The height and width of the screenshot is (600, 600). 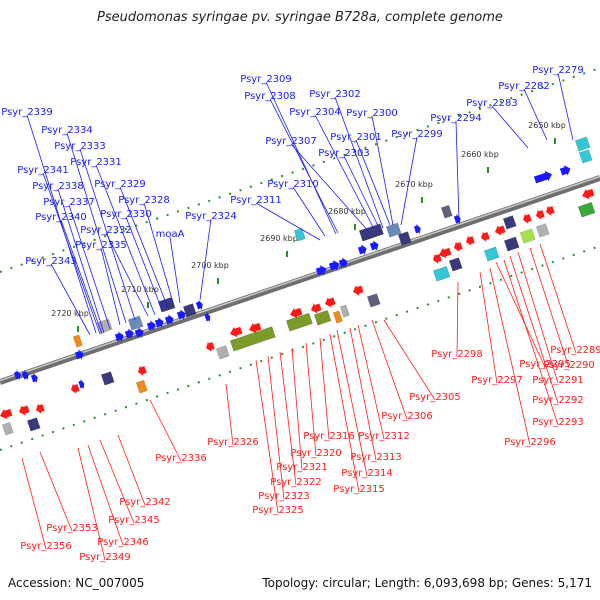 I want to click on reverse-gene-label: Psyr_2296, so click(x=530, y=442).